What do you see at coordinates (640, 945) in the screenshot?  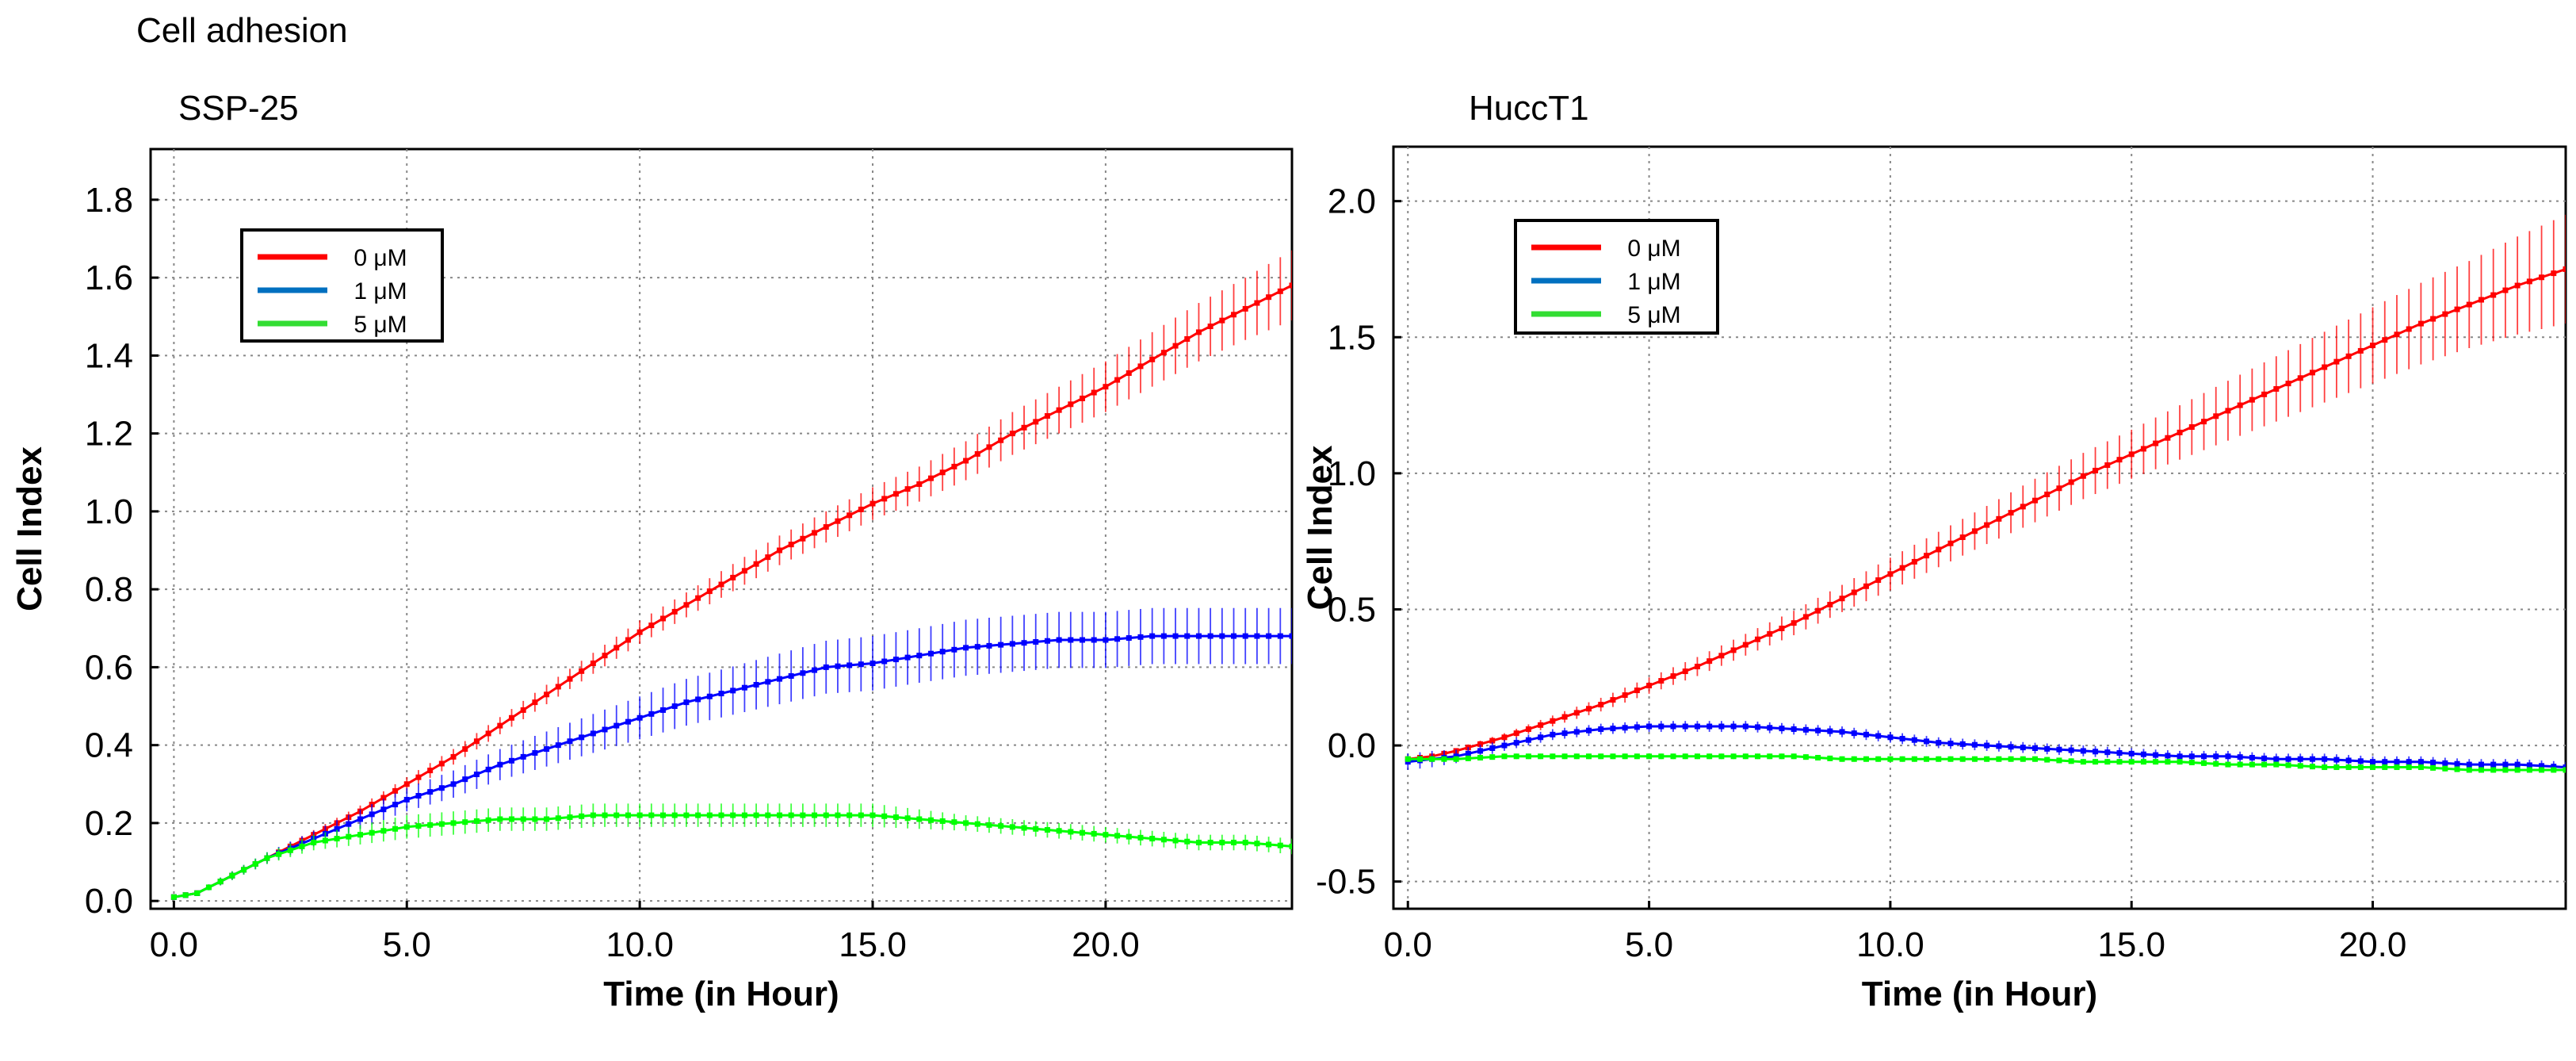 I see `x-tick-label: 10.0` at bounding box center [640, 945].